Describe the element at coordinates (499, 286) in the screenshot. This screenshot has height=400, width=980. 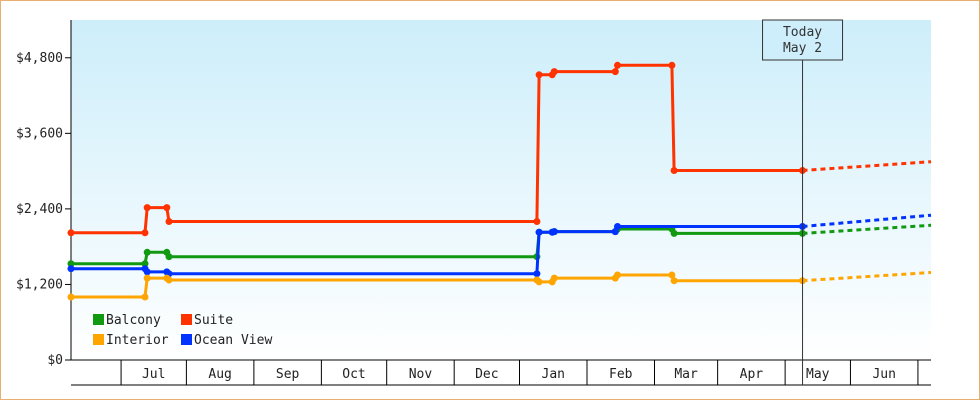
I see `series-interior` at that location.